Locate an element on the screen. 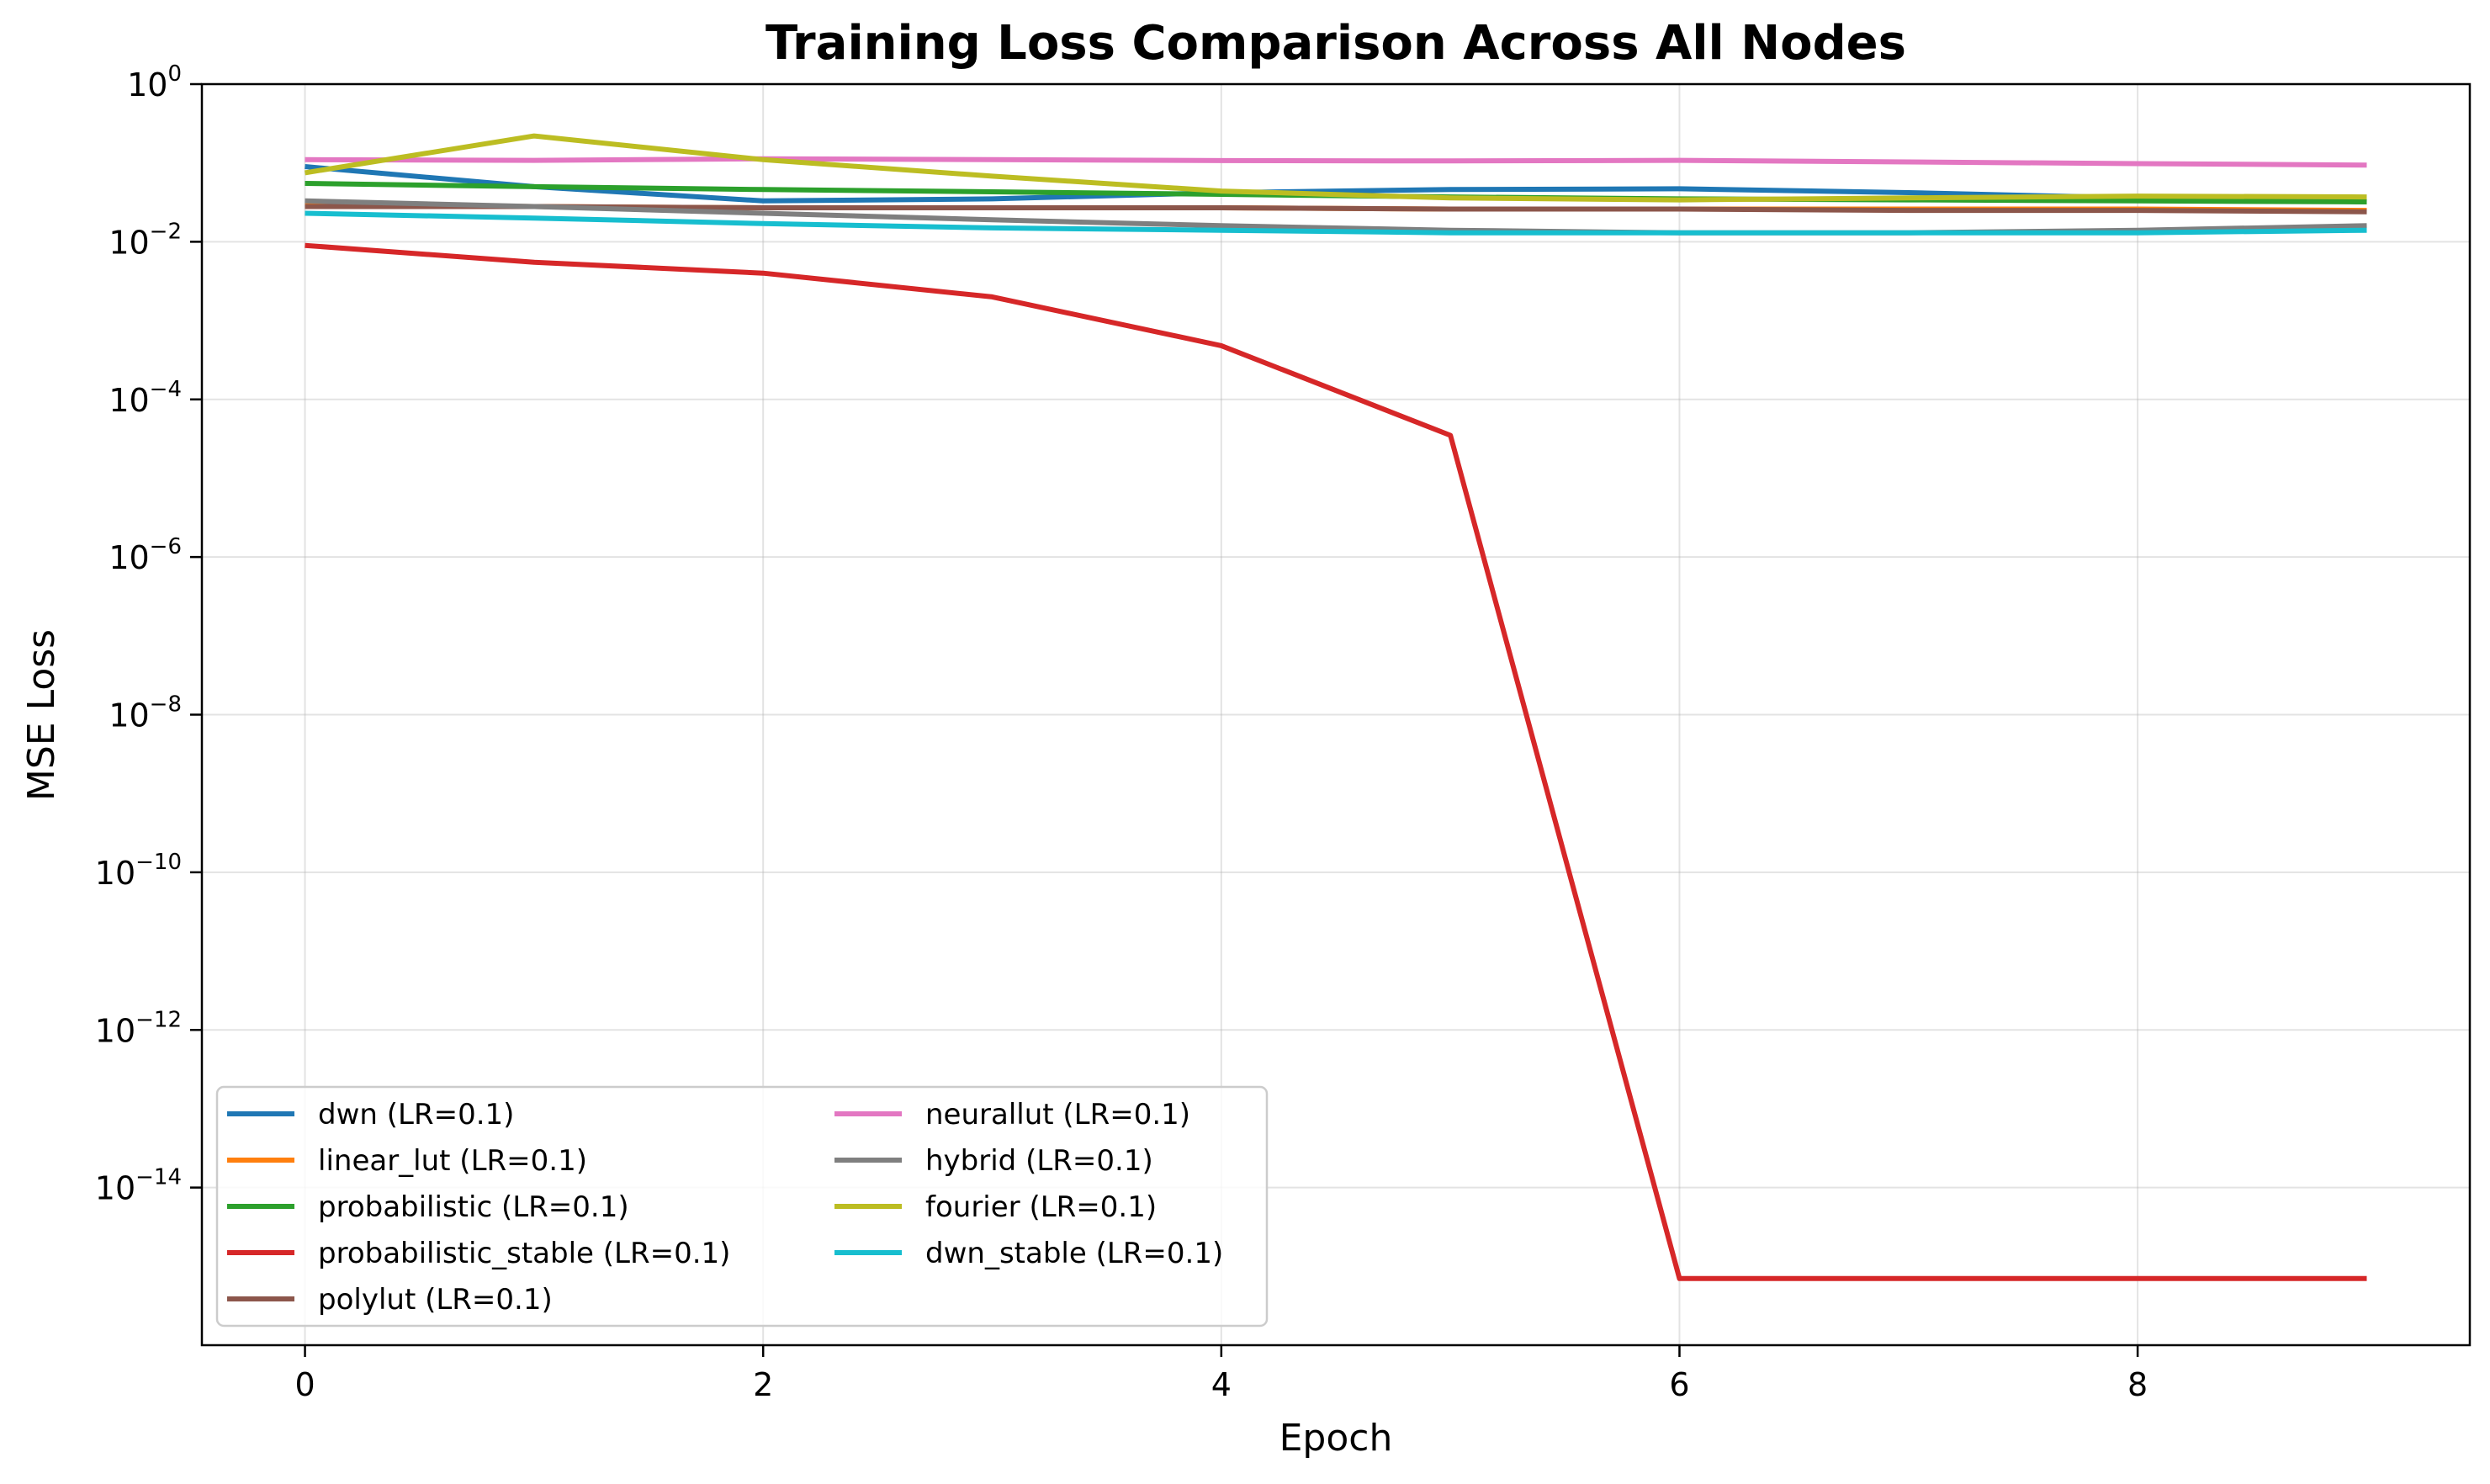 The width and height of the screenshot is (2490, 1484). x-axis-label: Epoch is located at coordinates (1336, 1438).